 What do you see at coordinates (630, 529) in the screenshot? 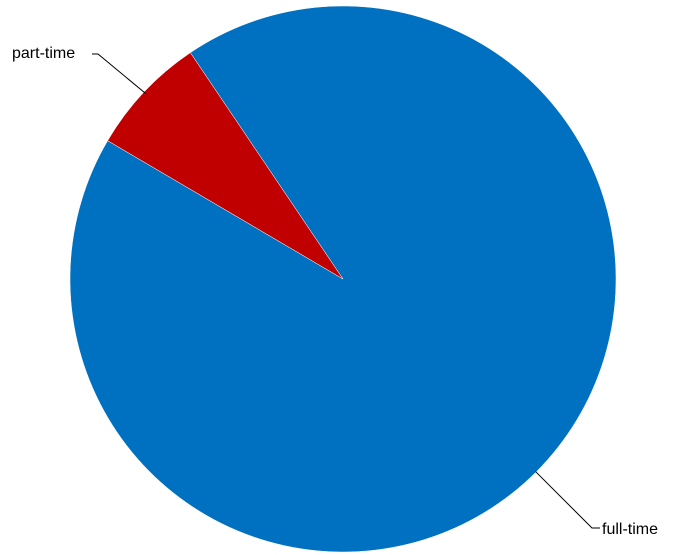
I see `slice-label-full-time: full-time` at bounding box center [630, 529].